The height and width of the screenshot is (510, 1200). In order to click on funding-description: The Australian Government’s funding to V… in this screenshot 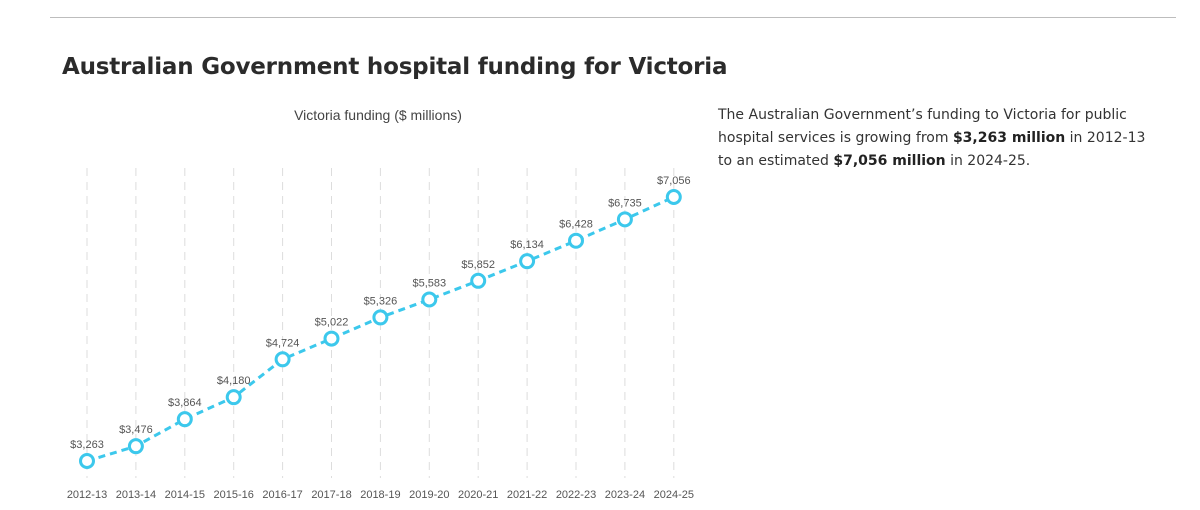, I will do `click(940, 138)`.